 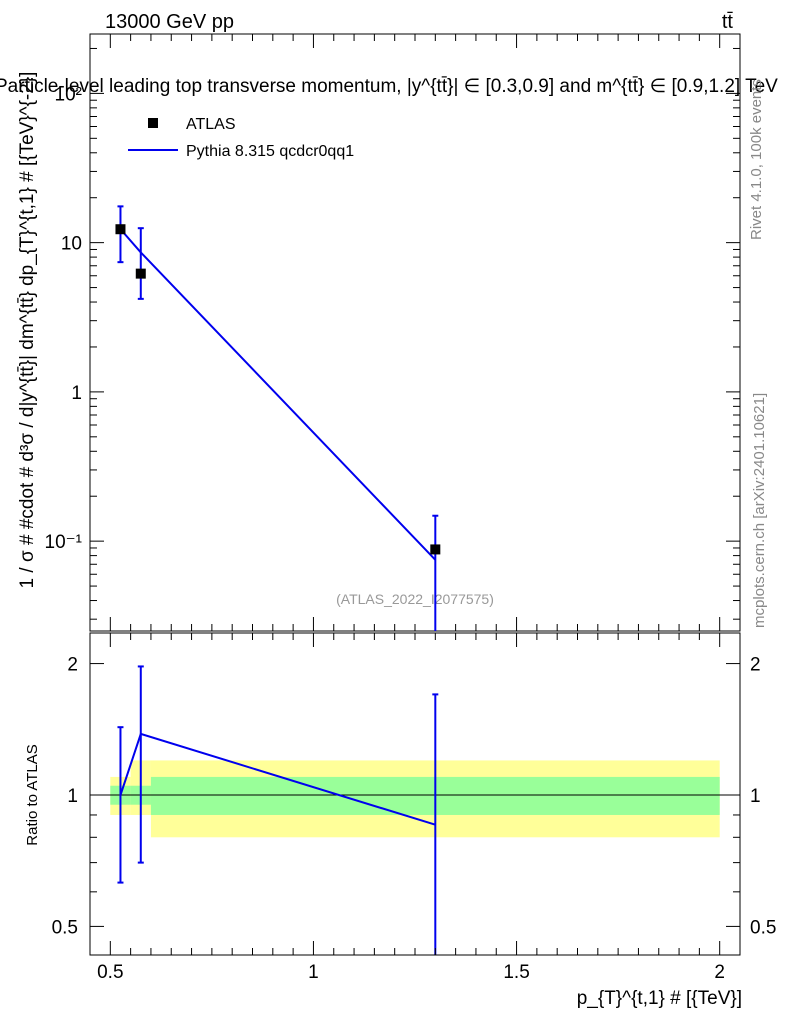 I want to click on mc-line, so click(x=278, y=394).